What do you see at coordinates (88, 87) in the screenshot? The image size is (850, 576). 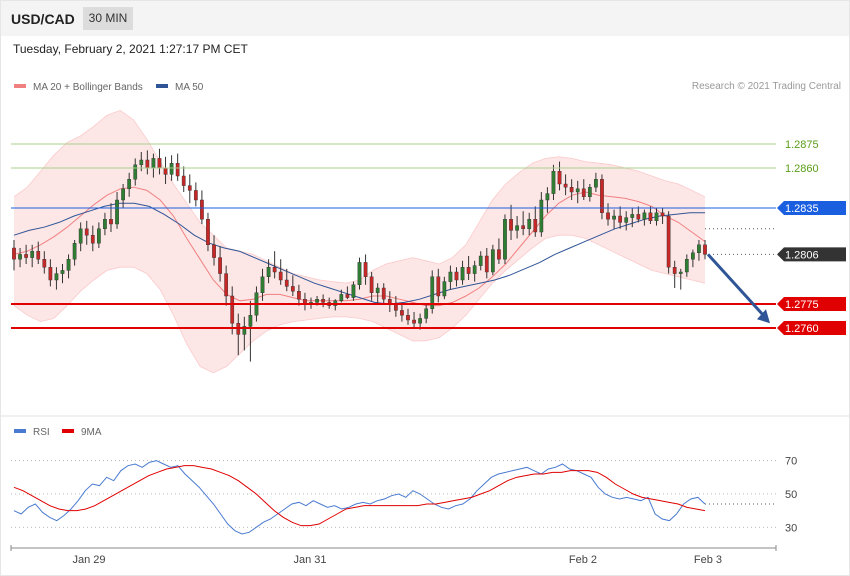 I see `legend-label-bollinger: MA 20 + Bollinger Bands` at bounding box center [88, 87].